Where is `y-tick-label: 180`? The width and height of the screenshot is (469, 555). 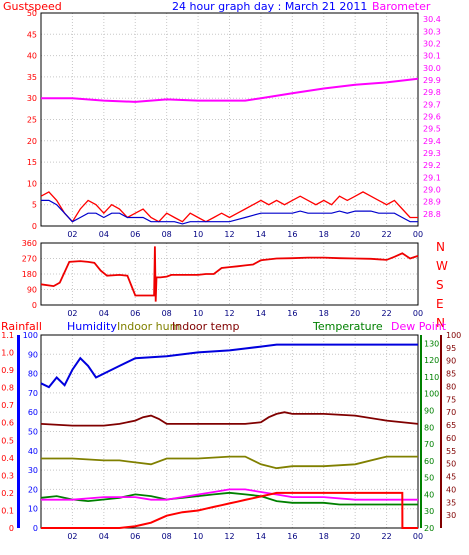
y-tick-label: 180 is located at coordinates (29, 274).